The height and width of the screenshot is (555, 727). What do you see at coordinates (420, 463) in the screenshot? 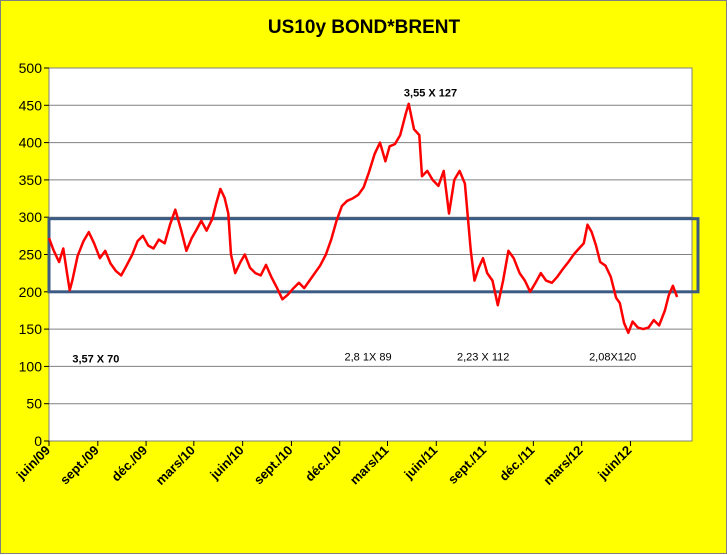
I see `x-tick-label: juin/11` at bounding box center [420, 463].